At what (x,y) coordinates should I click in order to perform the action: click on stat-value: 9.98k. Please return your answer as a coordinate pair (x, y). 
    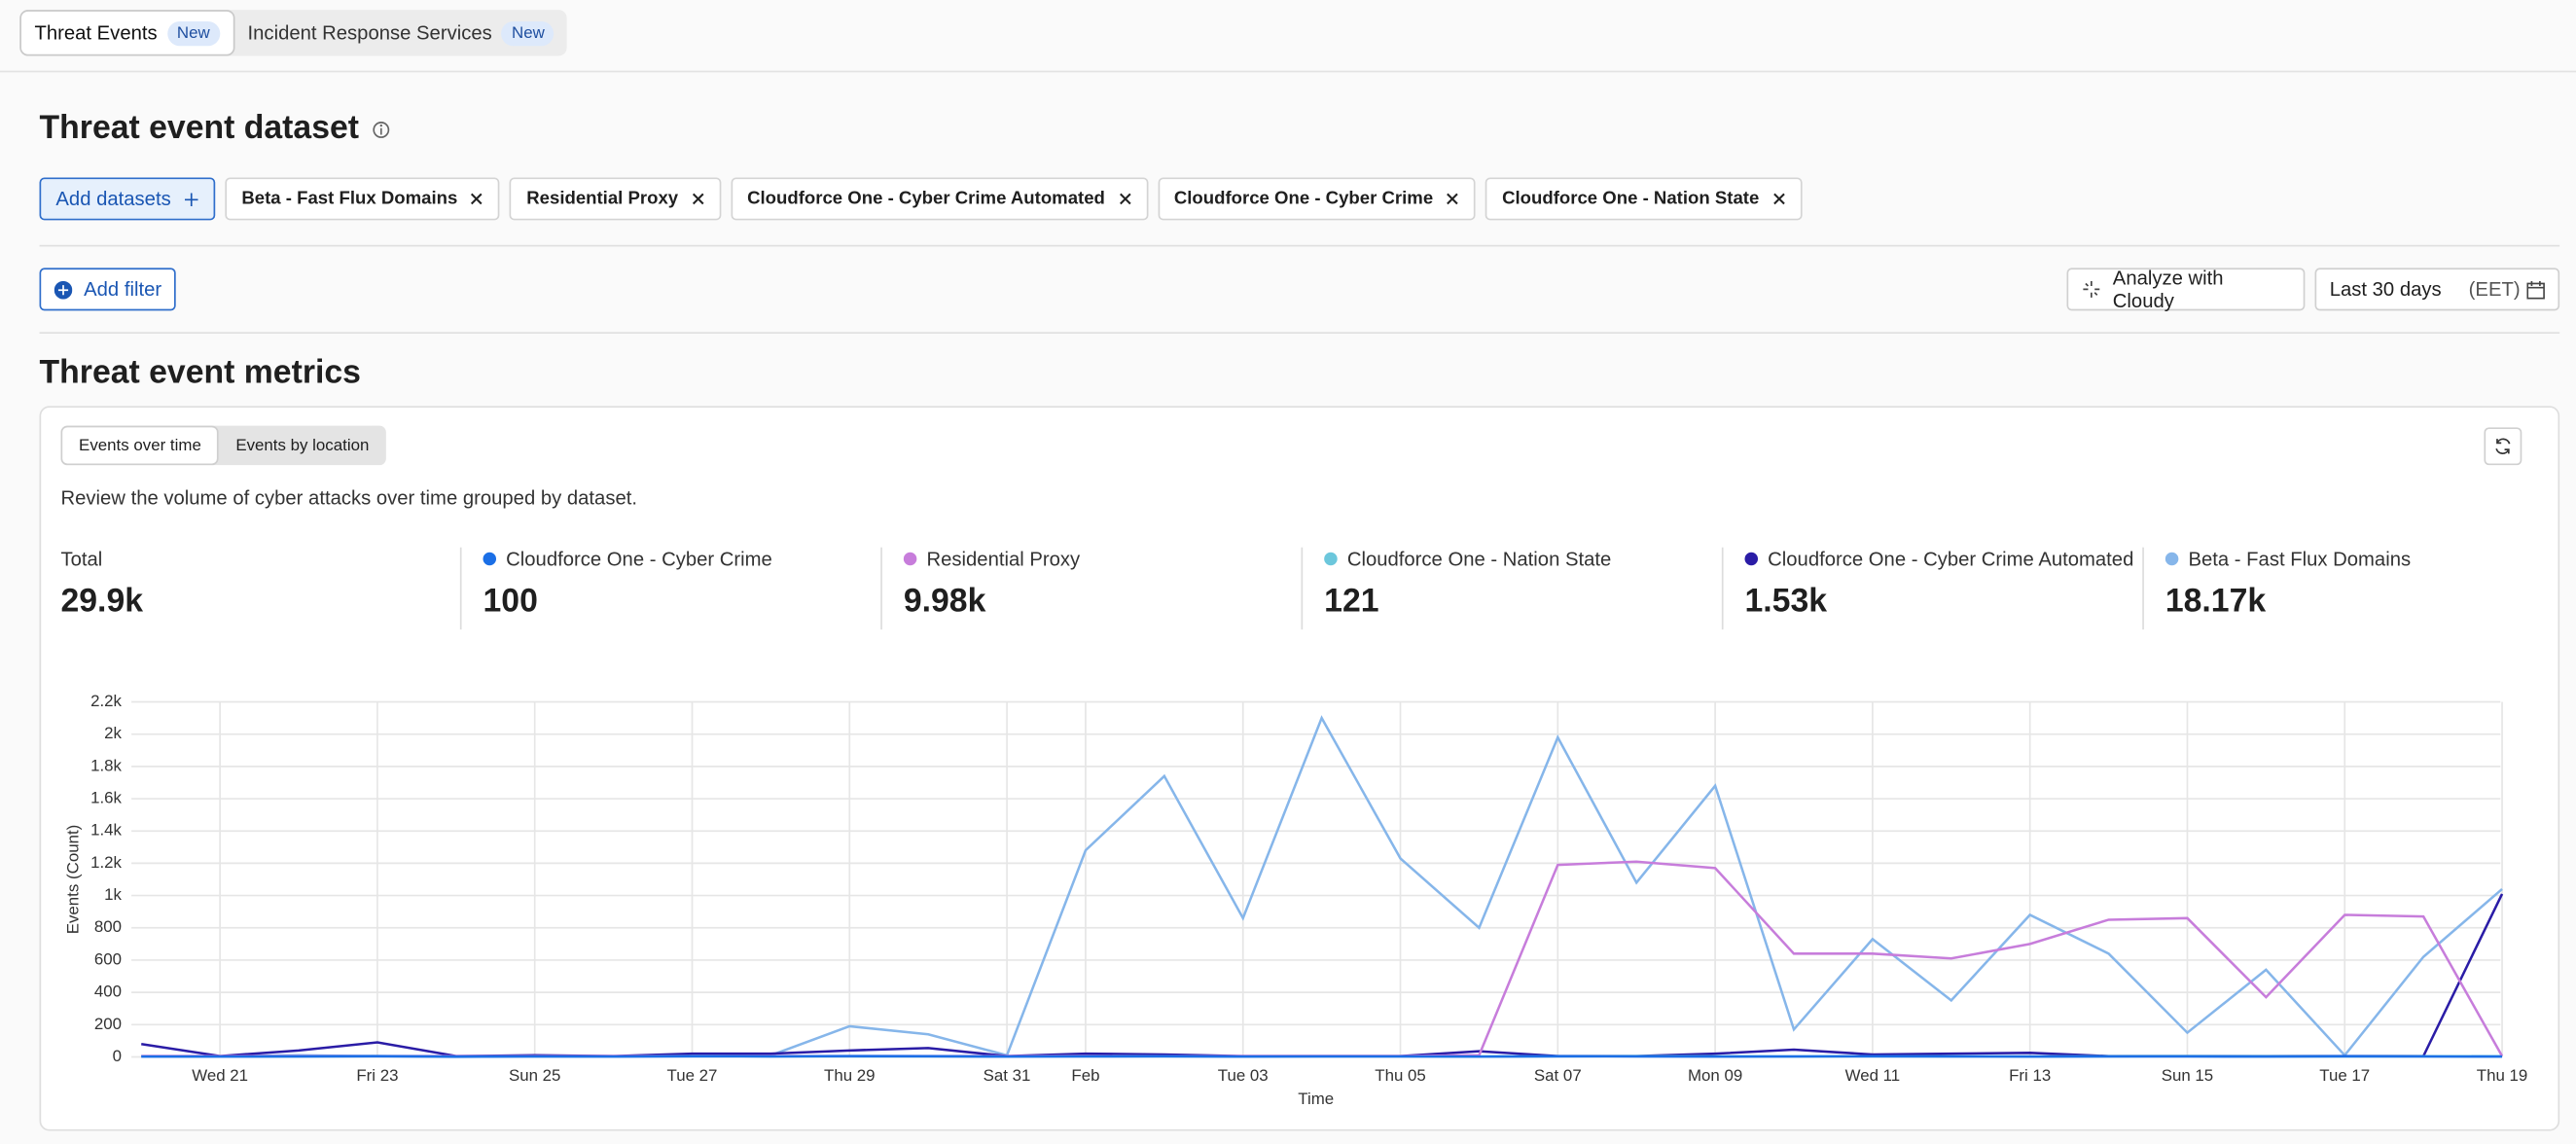
    Looking at the image, I should click on (944, 602).